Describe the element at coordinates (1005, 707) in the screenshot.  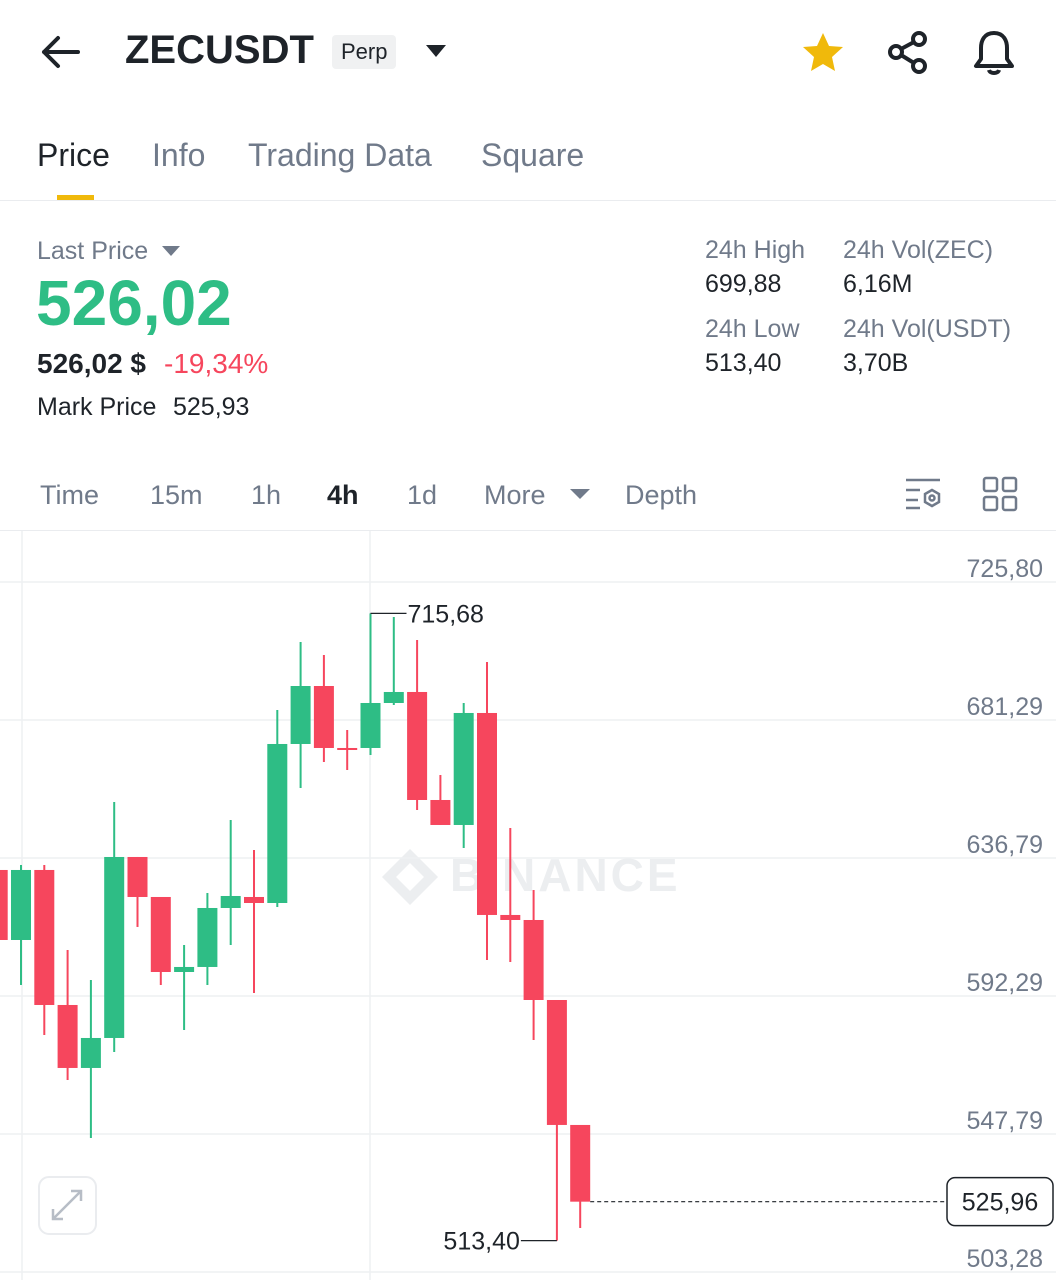
I see `y-tick-label: 681,29` at that location.